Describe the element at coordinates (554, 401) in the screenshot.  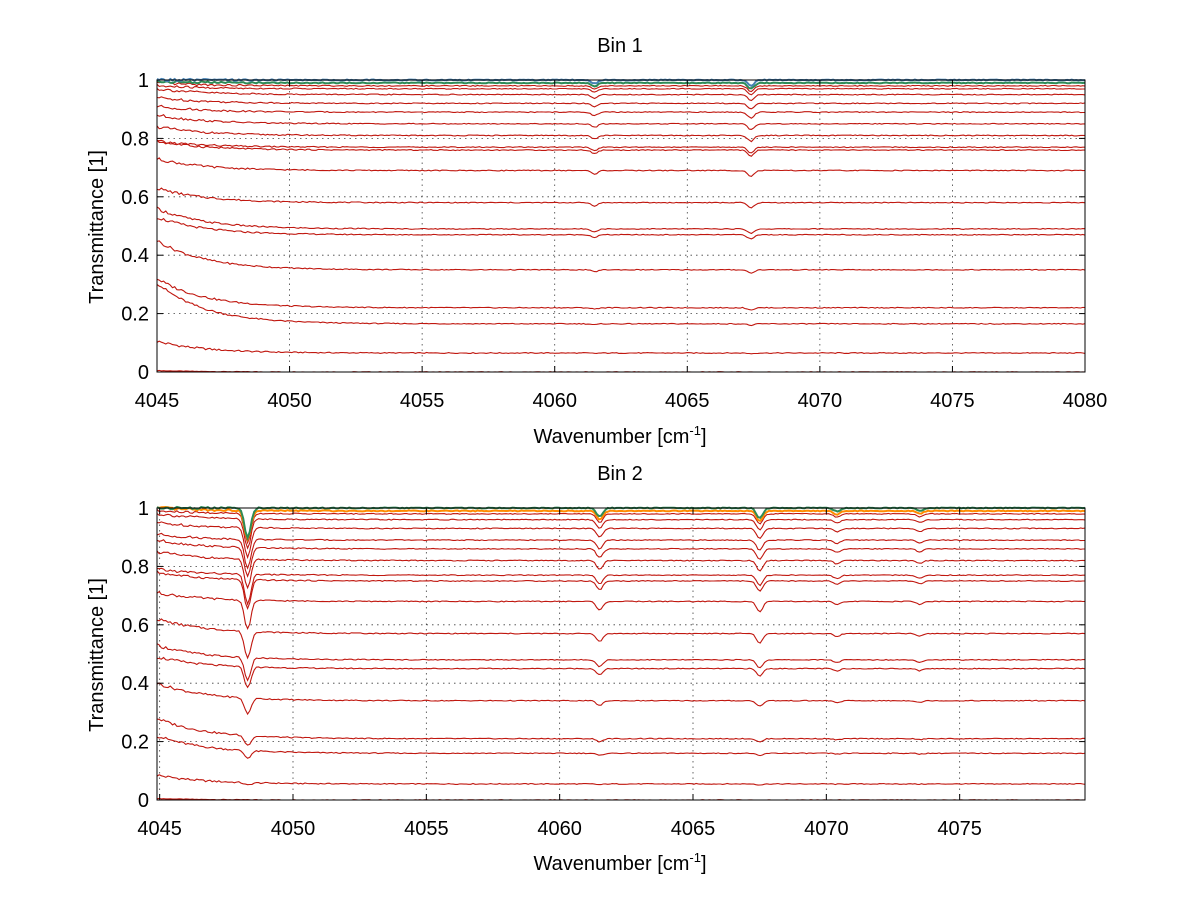
I see `bin1-x-tick-label: 4060` at that location.